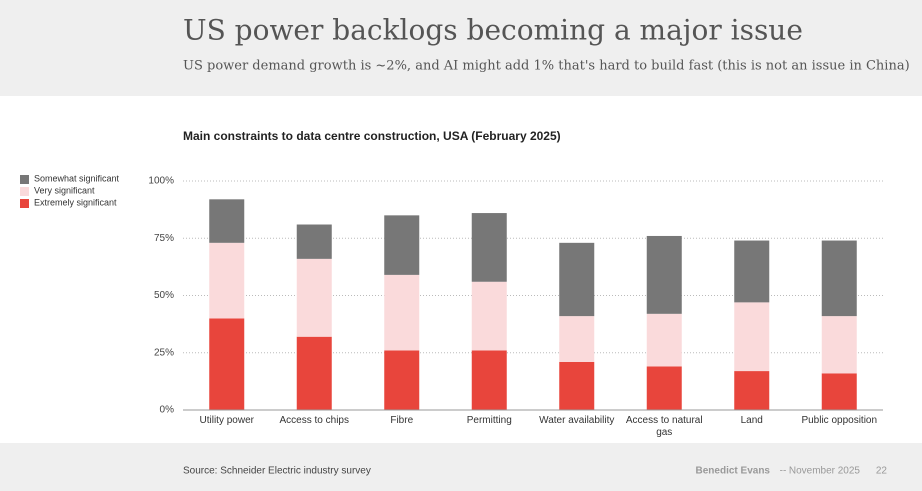 The height and width of the screenshot is (491, 922). I want to click on date: November 2025, so click(825, 471).